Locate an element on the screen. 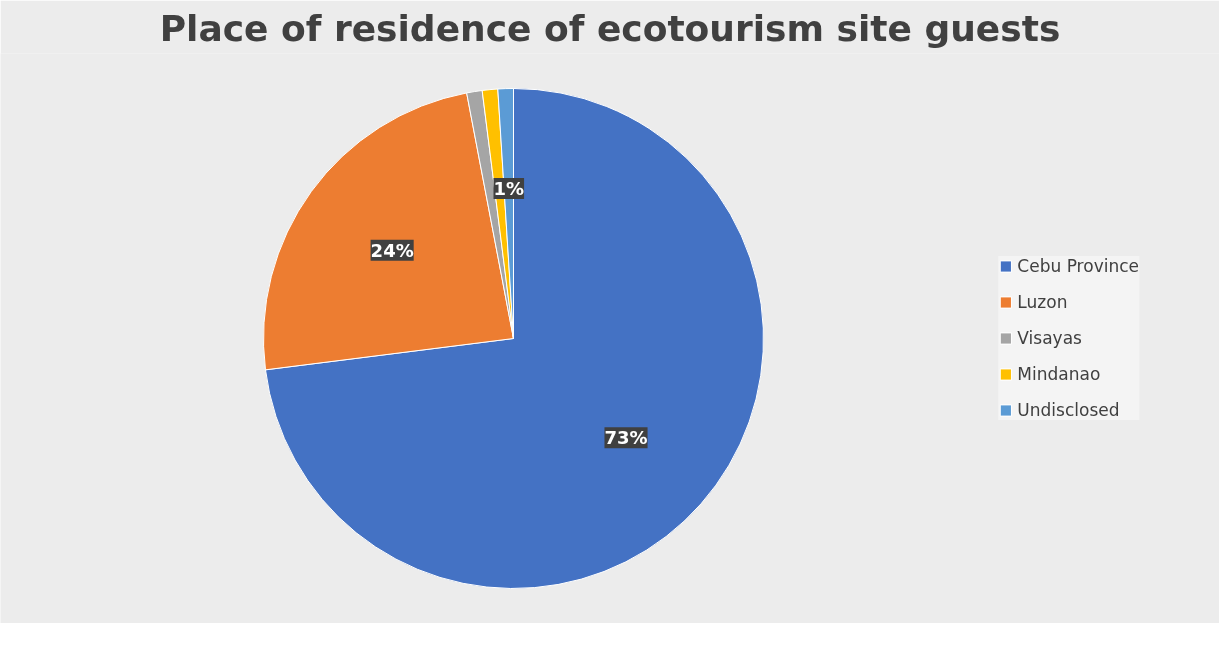  legend-label: Undisclosed is located at coordinates (1068, 410).